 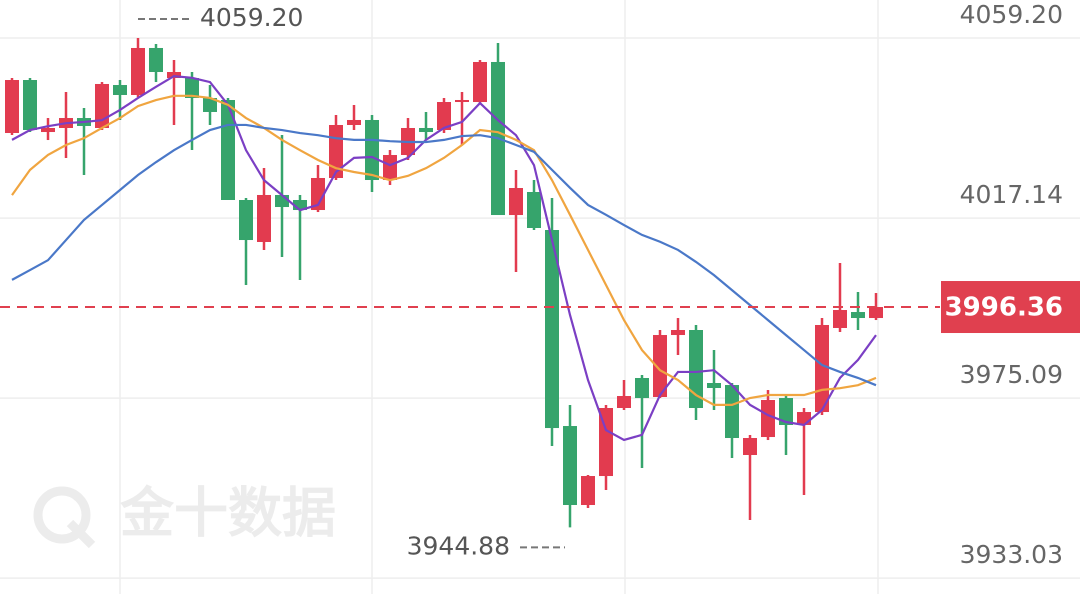 I want to click on last-price-box, so click(x=1010, y=307).